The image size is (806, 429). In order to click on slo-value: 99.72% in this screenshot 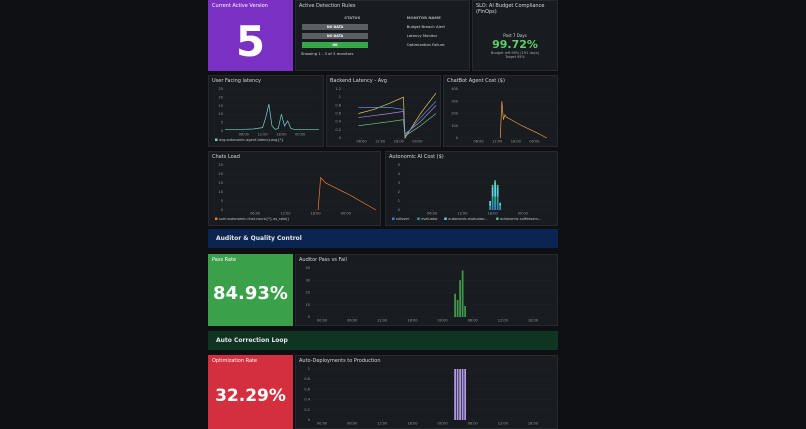, I will do `click(515, 44)`.